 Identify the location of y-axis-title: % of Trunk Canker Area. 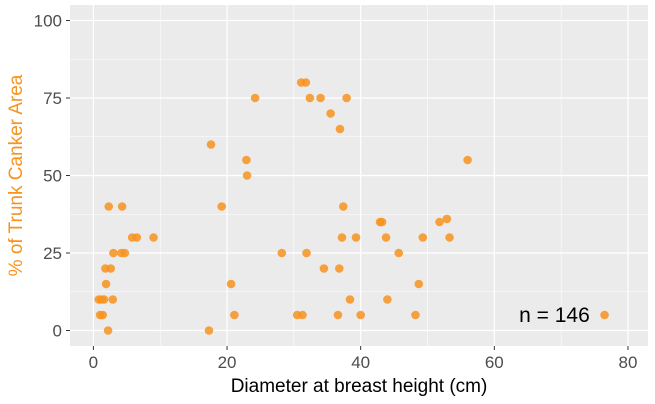
(16, 175).